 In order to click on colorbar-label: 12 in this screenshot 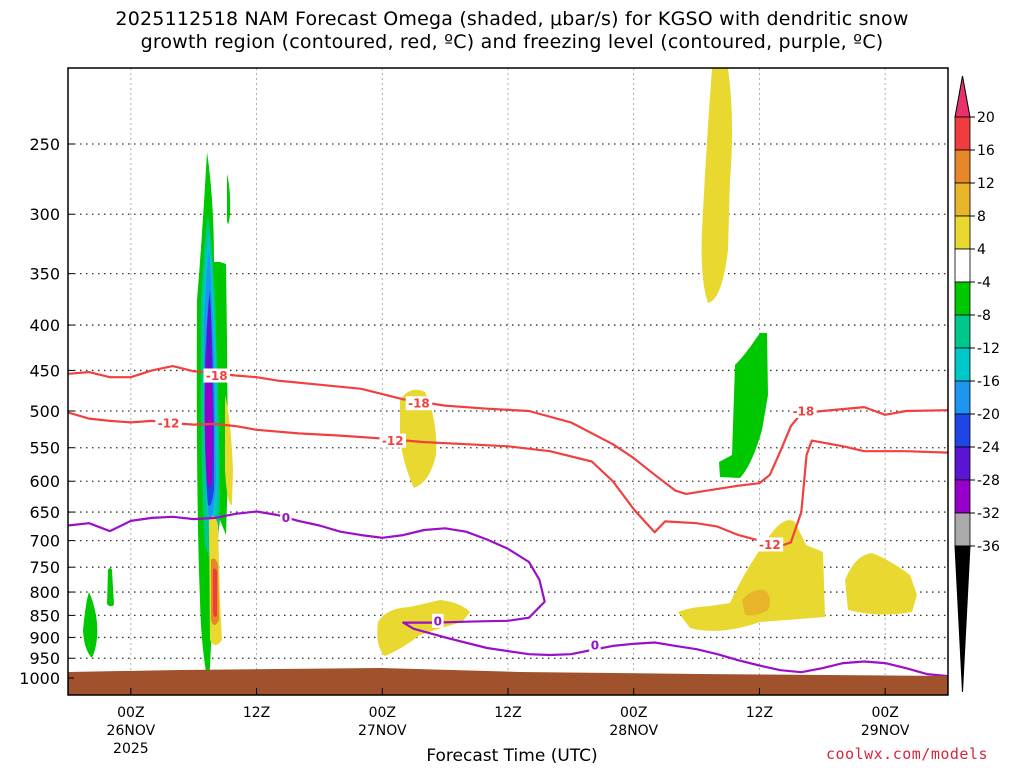, I will do `click(986, 184)`.